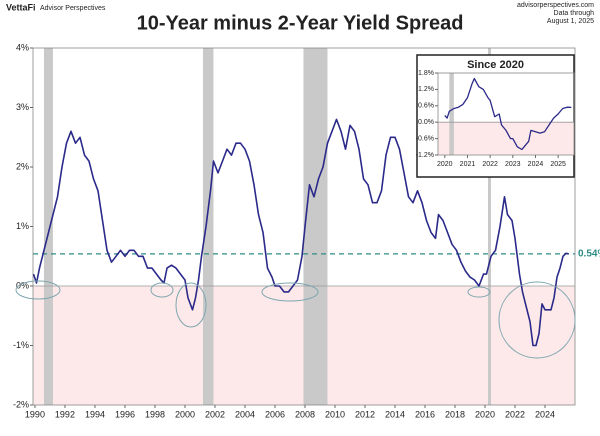  I want to click on negative-region, so click(506, 138).